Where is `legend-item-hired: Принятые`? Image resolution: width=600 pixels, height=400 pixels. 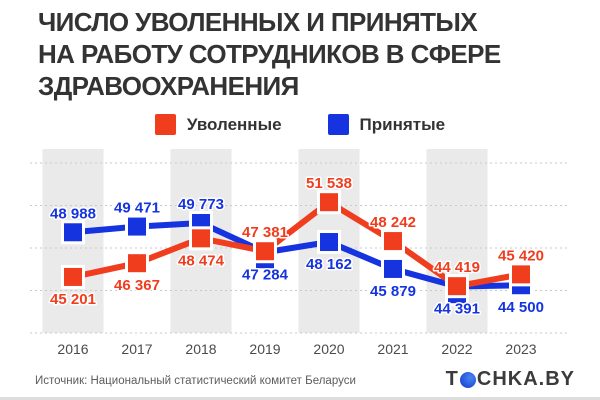 legend-item-hired: Принятые is located at coordinates (386, 124).